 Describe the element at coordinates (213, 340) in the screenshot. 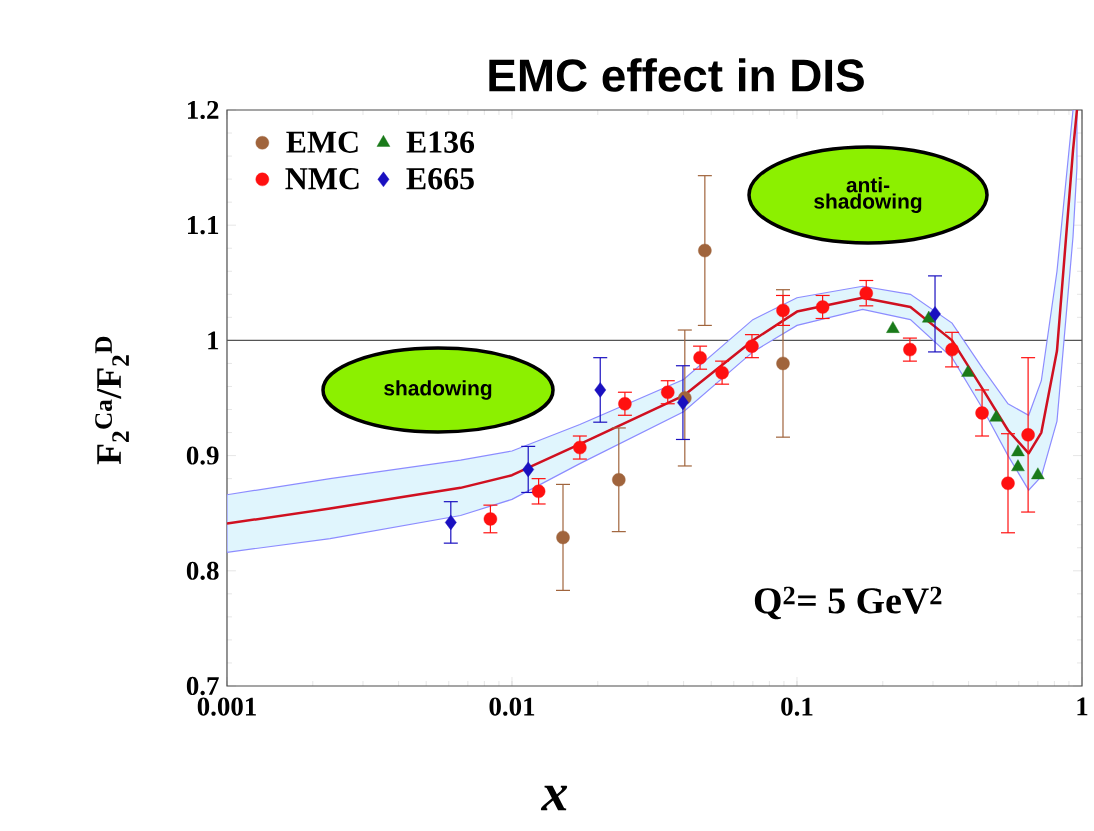

I see `y-tick-label: 1` at that location.